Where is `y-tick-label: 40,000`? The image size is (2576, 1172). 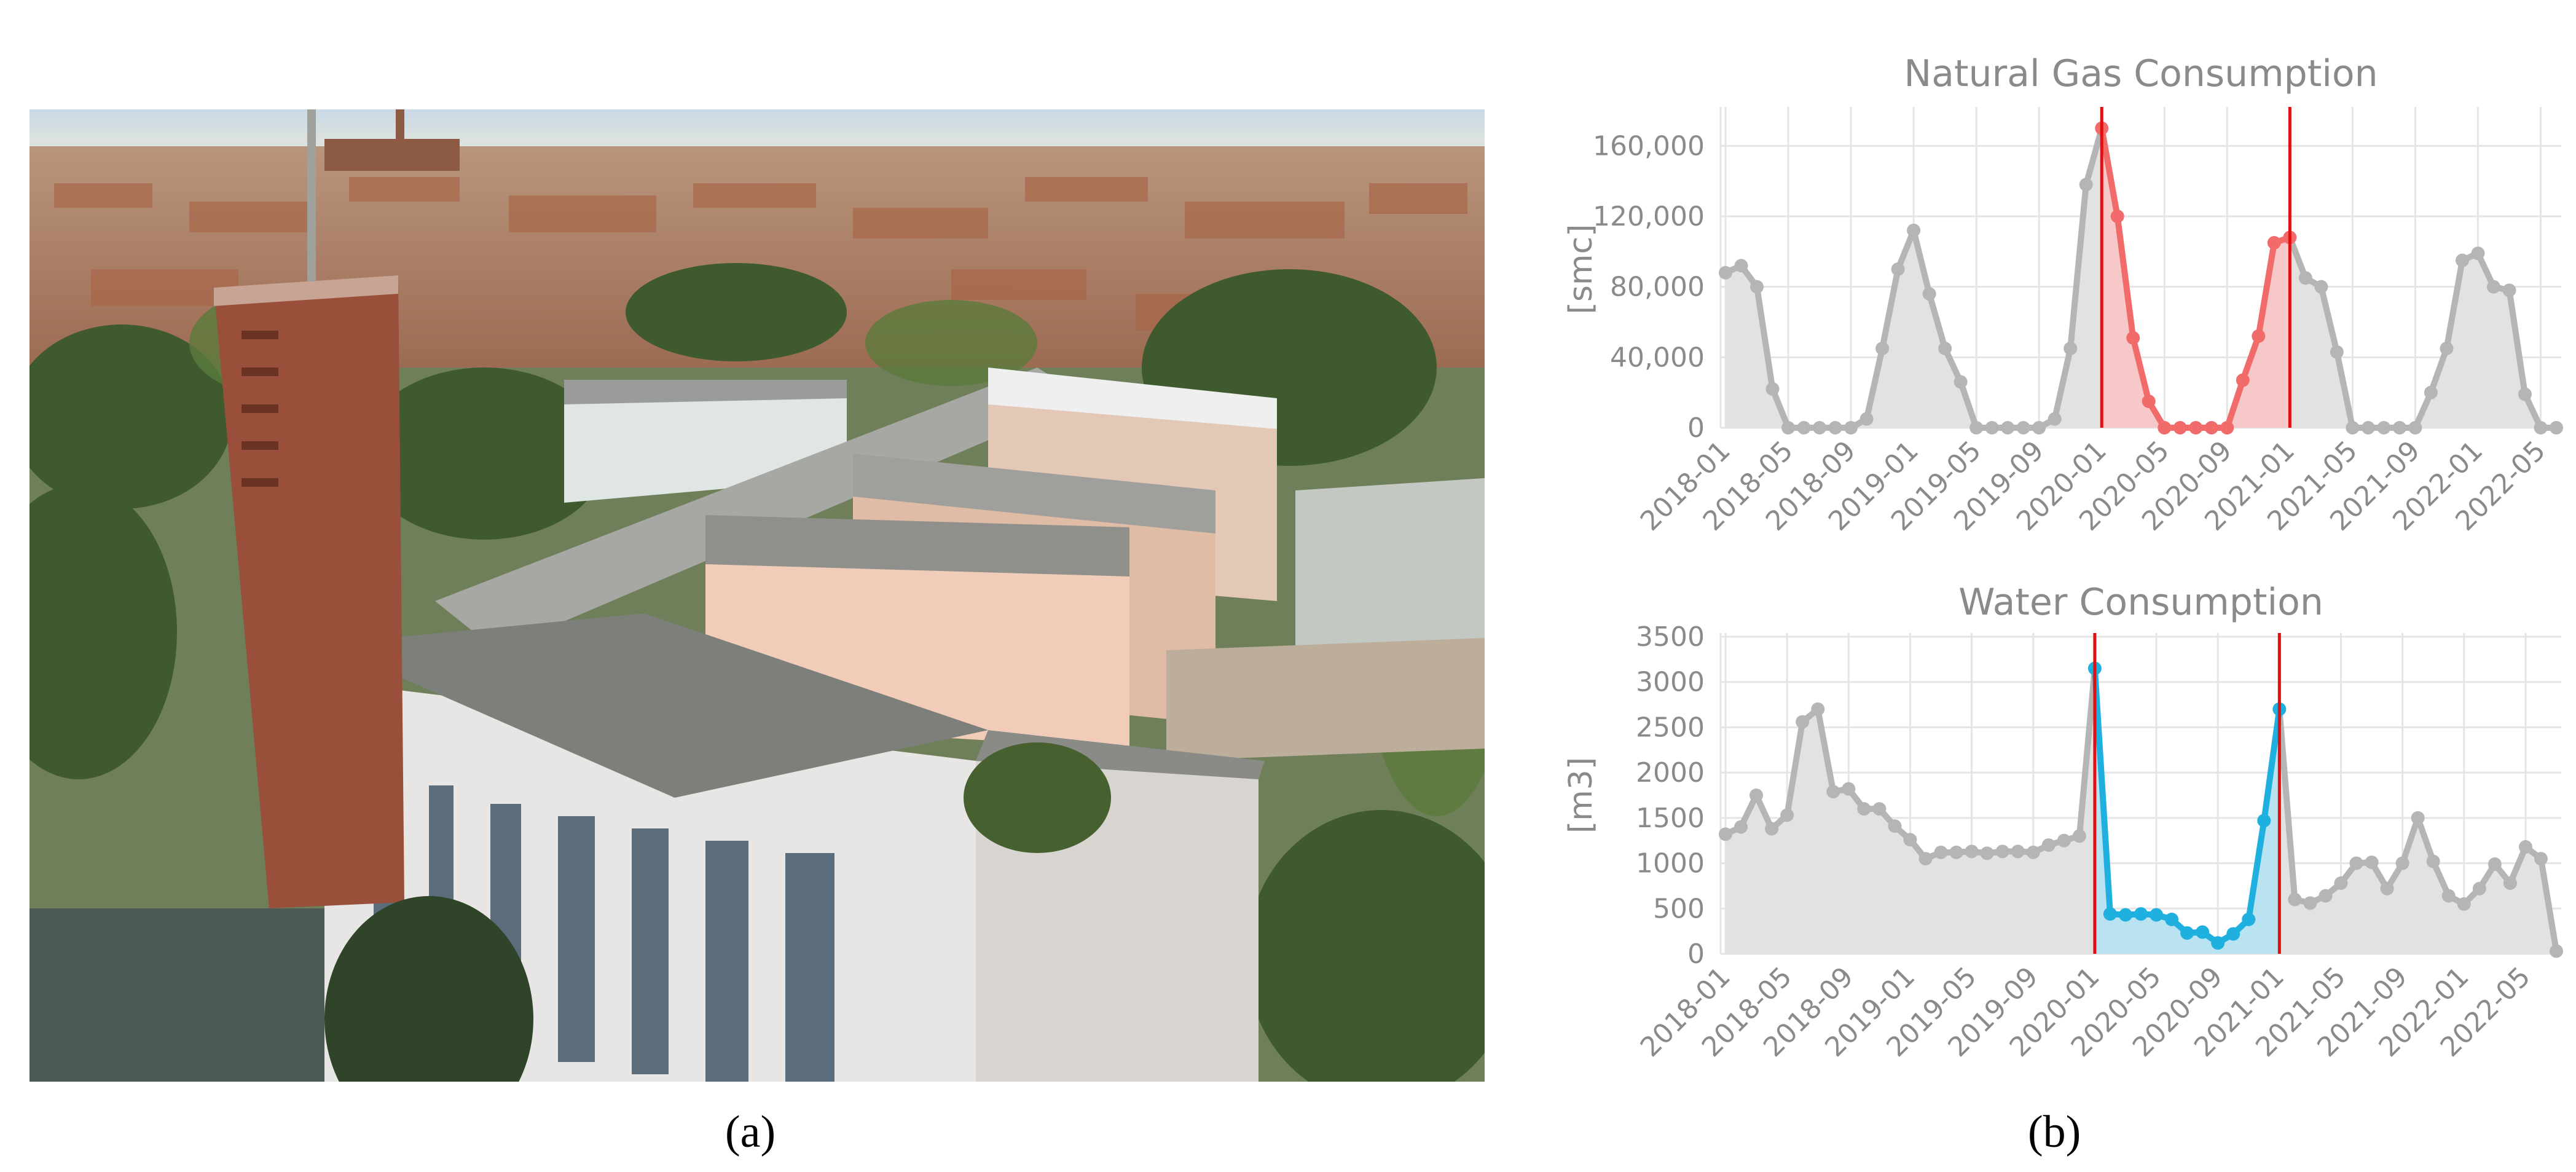 y-tick-label: 40,000 is located at coordinates (1657, 357).